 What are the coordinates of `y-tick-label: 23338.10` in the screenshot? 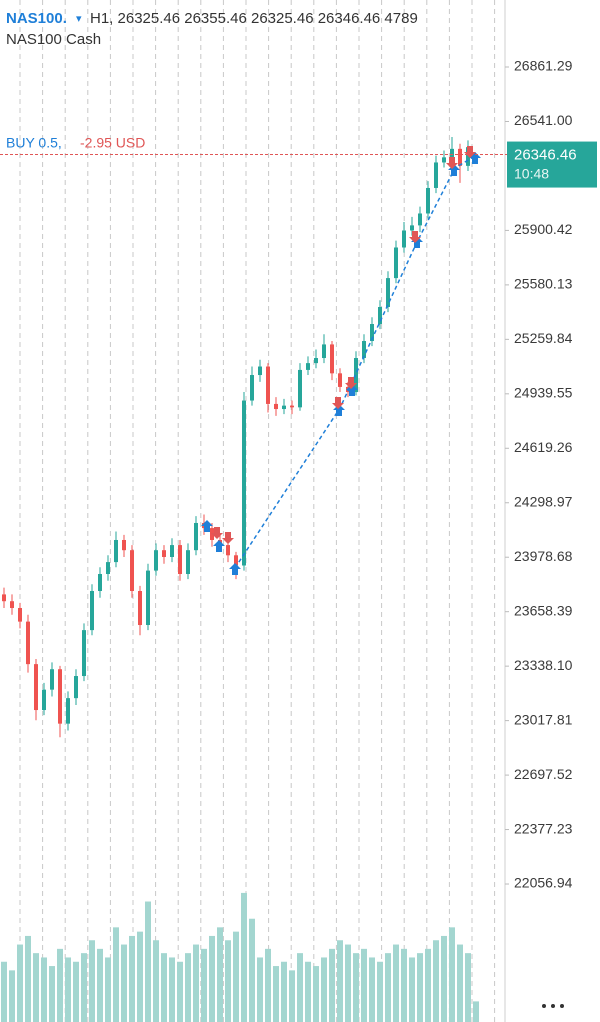 It's located at (543, 665).